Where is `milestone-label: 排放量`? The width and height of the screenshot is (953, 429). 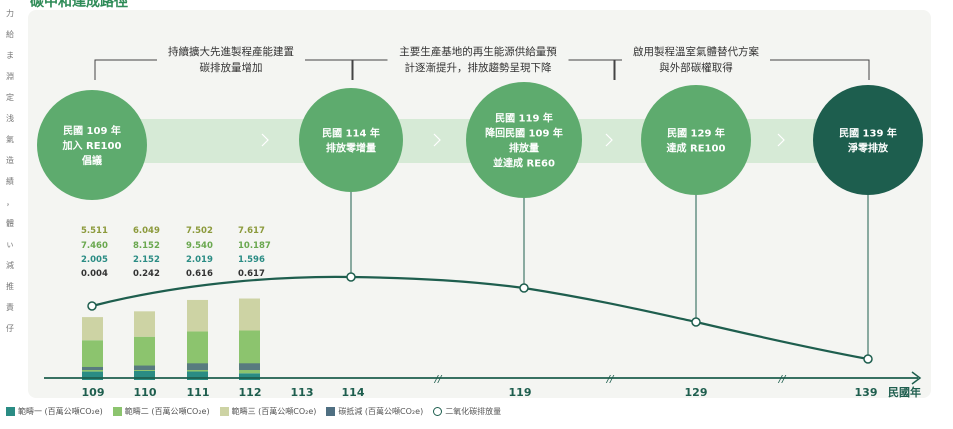 milestone-label: 排放量 is located at coordinates (524, 148).